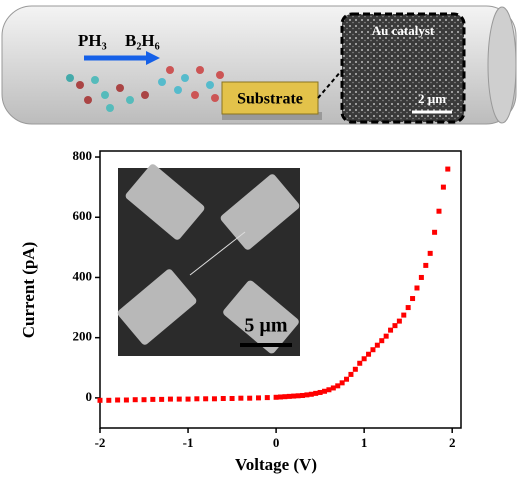 The width and height of the screenshot is (520, 485). Describe the element at coordinates (89, 396) in the screenshot. I see `y-tick-label: 0` at that location.